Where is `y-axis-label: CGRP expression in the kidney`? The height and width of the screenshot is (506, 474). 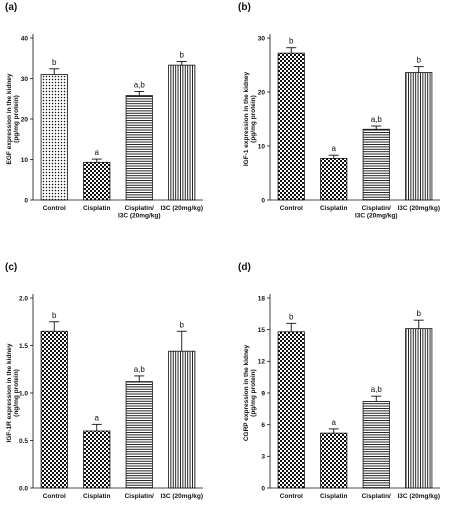
y-axis-label: CGRP expression in the kidney is located at coordinates (246, 392).